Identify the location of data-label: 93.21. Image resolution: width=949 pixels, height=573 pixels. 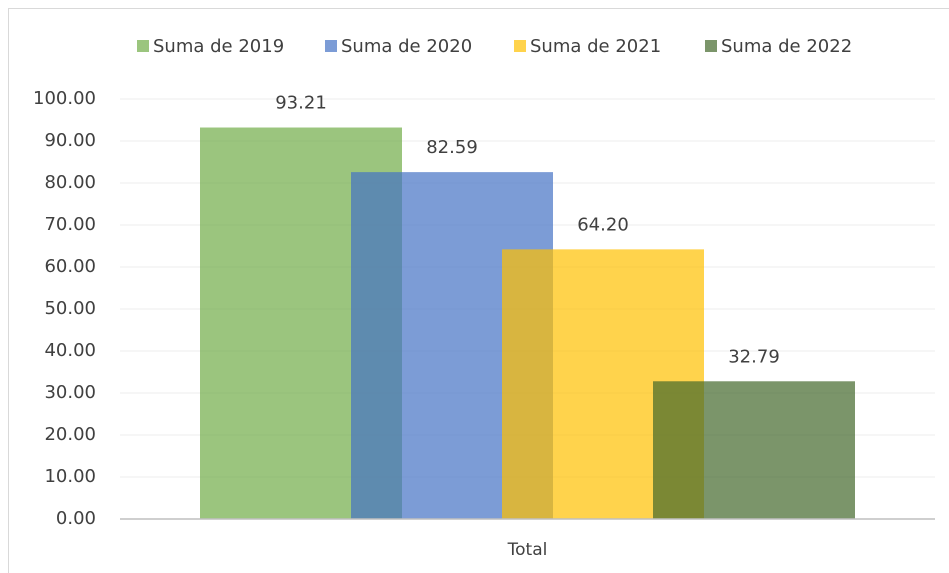
(301, 103).